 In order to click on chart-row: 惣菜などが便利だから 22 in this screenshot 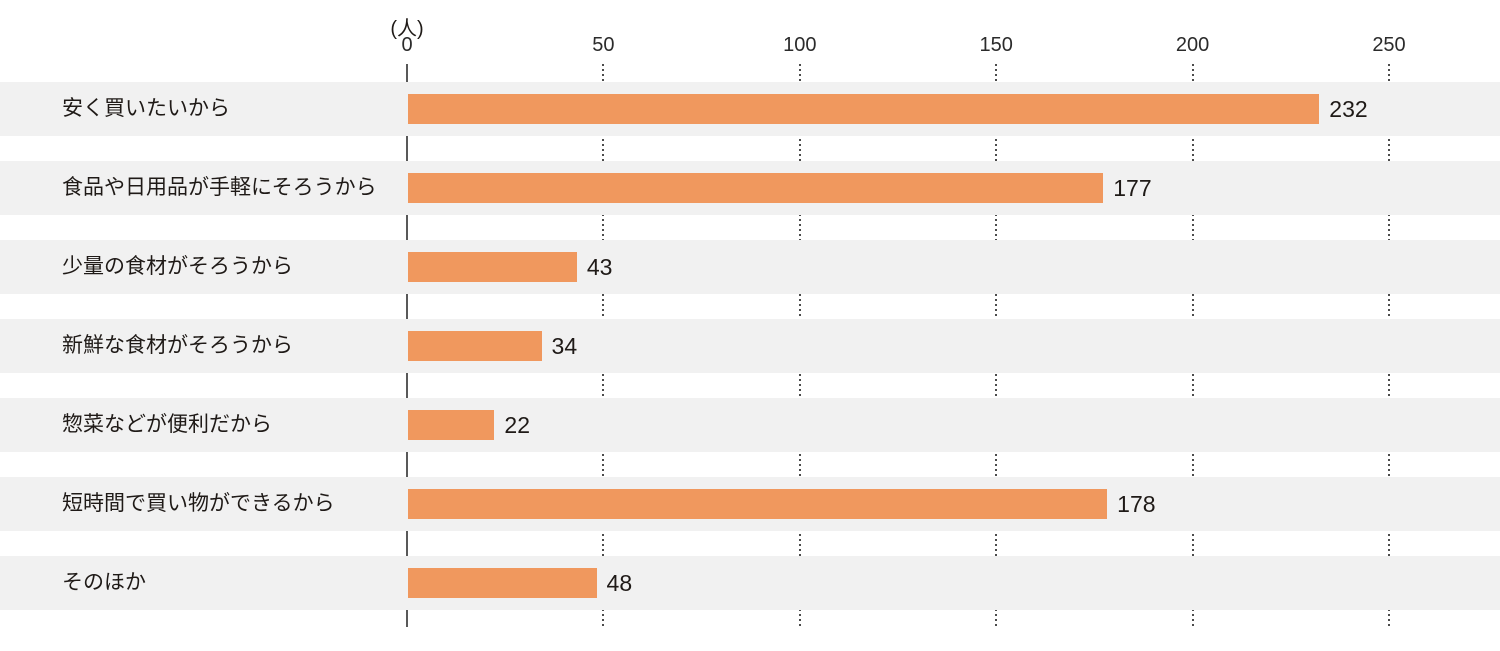, I will do `click(750, 425)`.